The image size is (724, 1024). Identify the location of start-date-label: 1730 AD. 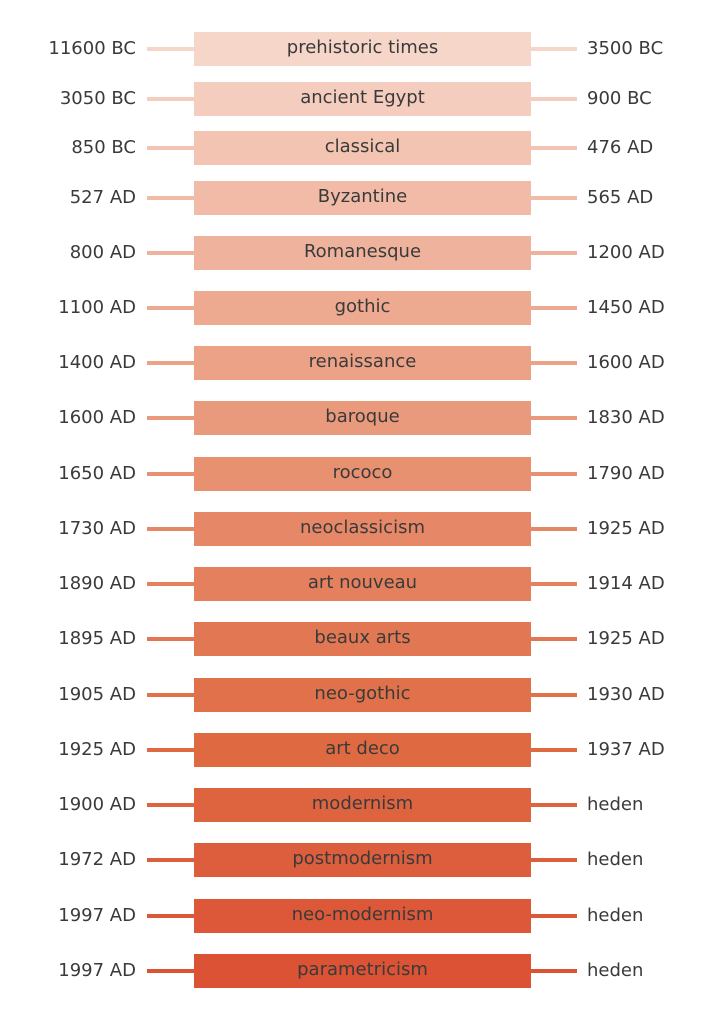
(97, 528).